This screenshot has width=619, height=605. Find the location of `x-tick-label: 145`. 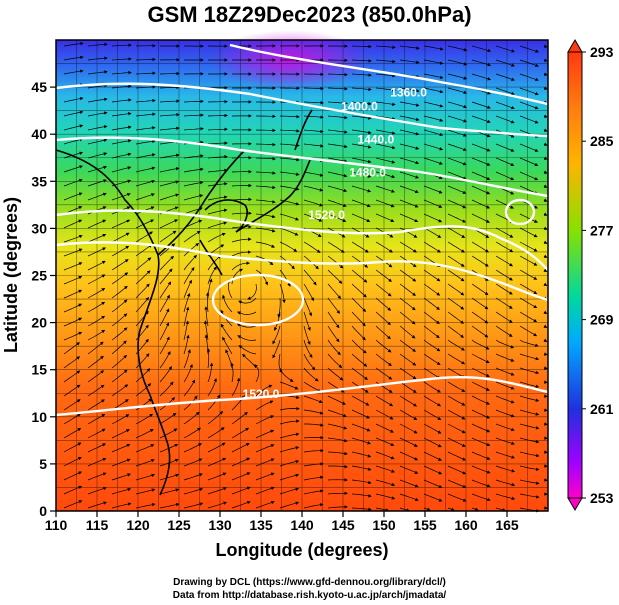

x-tick-label: 145 is located at coordinates (343, 525).